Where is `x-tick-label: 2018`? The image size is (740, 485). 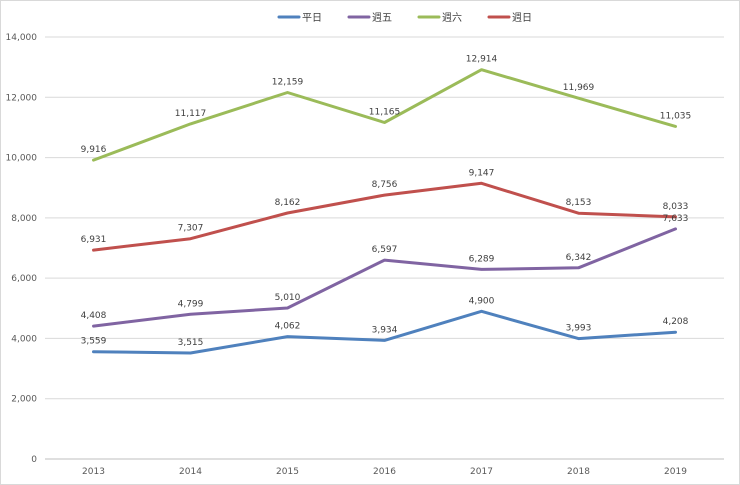
x-tick-label: 2018 is located at coordinates (578, 472).